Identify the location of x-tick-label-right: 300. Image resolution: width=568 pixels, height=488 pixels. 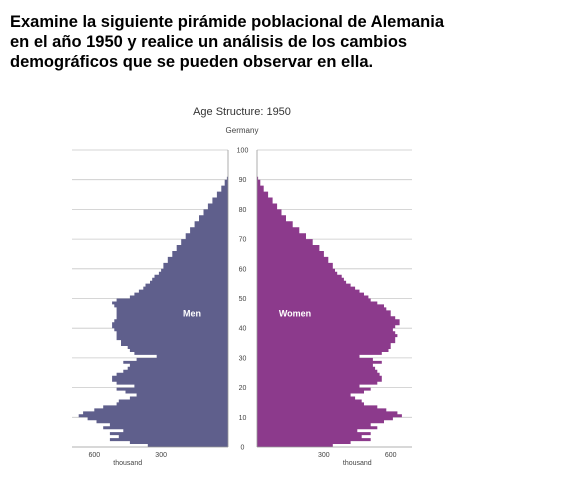
(324, 455).